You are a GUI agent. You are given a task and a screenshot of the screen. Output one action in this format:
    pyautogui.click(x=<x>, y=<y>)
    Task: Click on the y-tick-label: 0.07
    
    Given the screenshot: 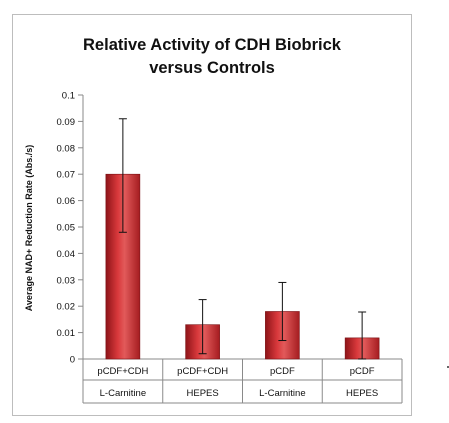 What is the action you would take?
    pyautogui.click(x=66, y=175)
    